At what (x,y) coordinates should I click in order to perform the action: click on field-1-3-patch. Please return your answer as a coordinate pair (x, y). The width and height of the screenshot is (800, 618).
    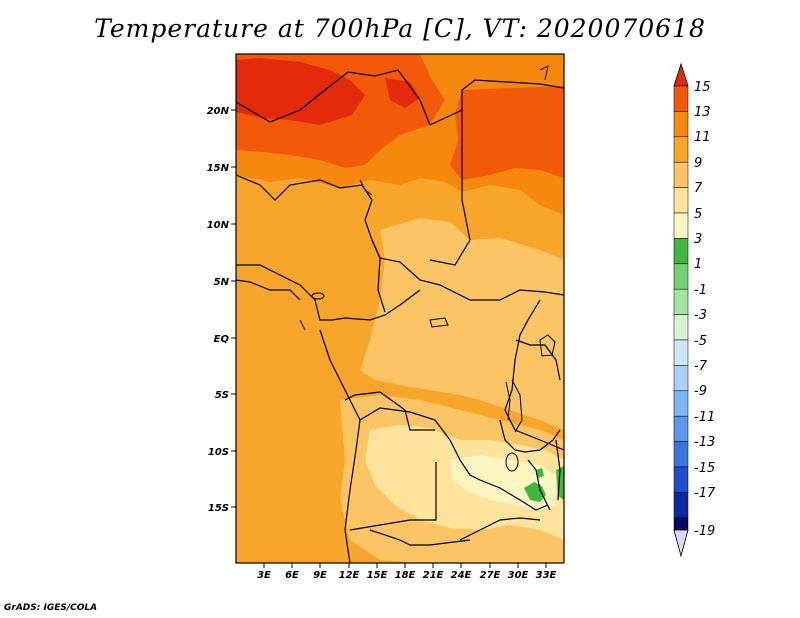
    Looking at the image, I should click on (535, 492).